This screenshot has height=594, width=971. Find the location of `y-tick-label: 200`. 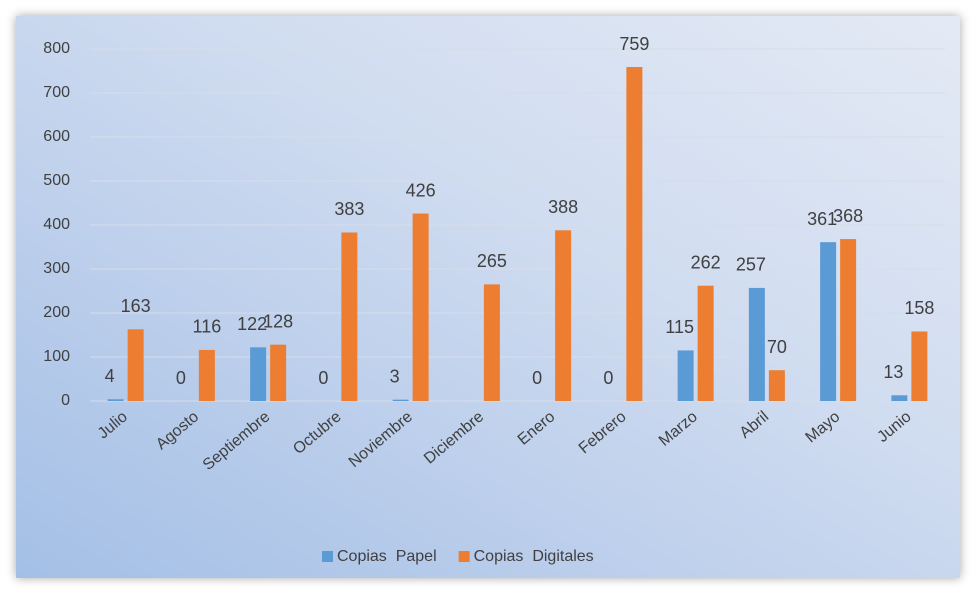

y-tick-label: 200 is located at coordinates (56, 312).